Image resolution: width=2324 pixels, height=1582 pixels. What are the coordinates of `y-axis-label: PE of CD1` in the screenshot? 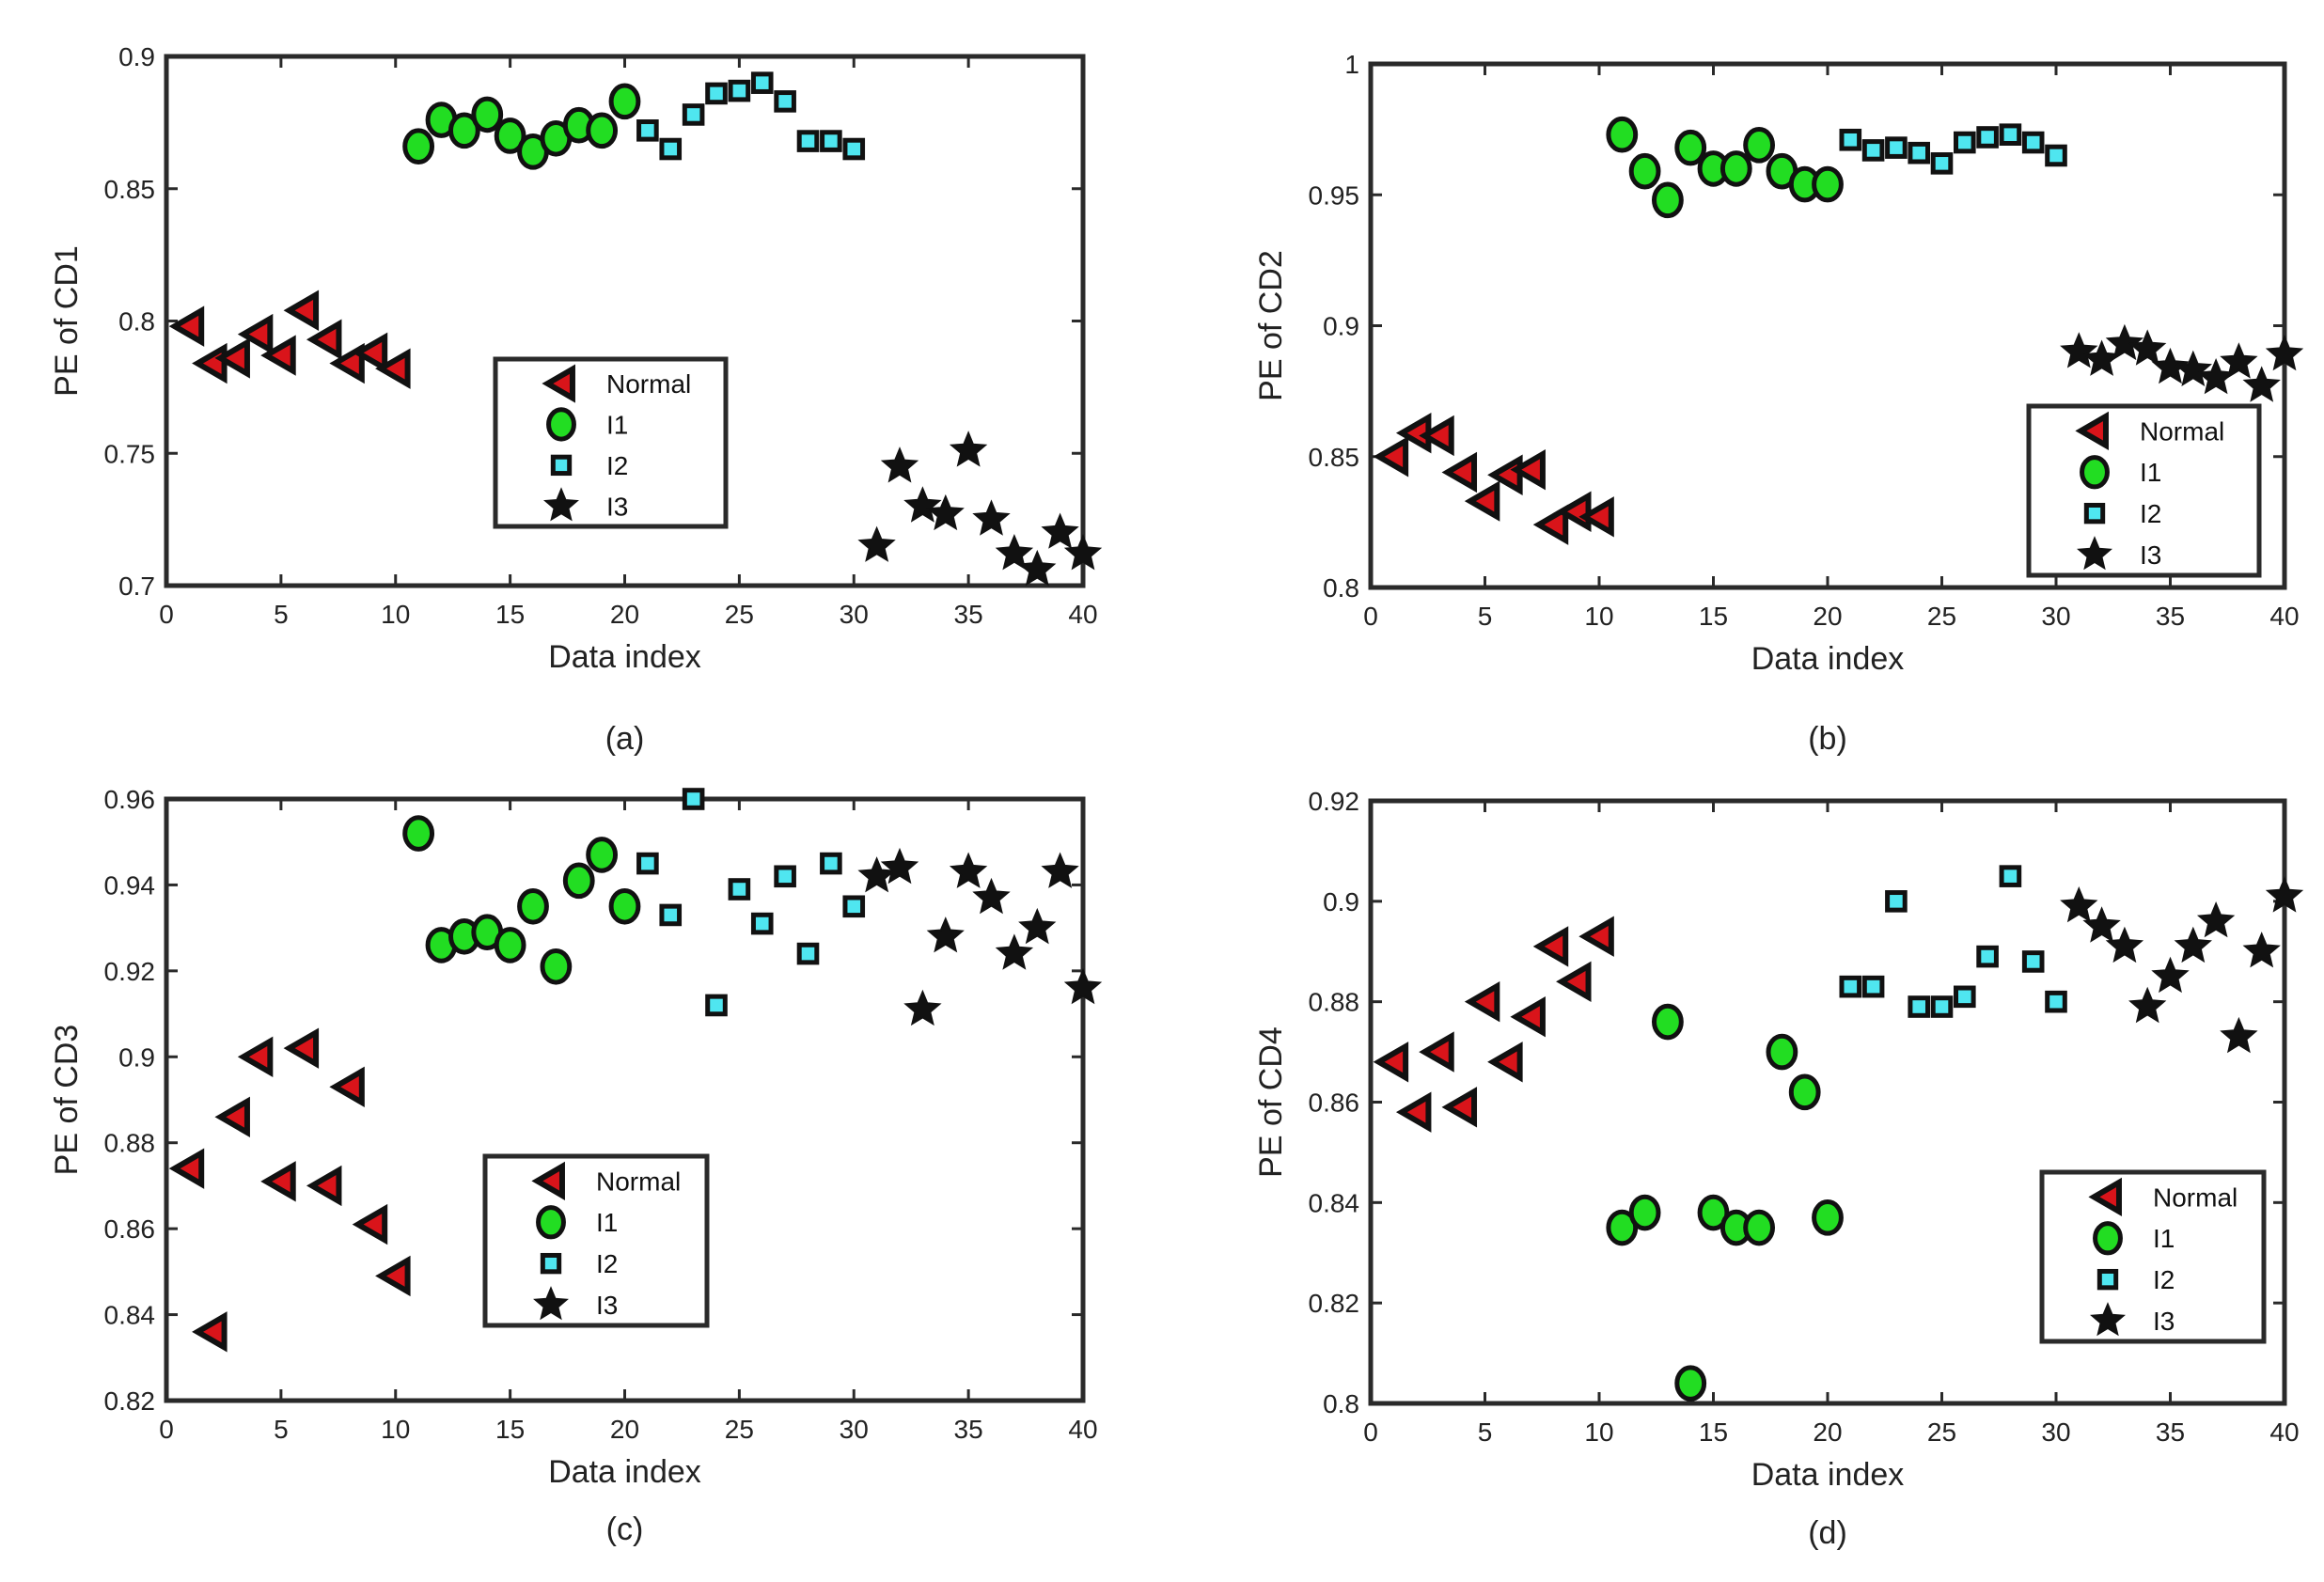 It's located at (67, 321).